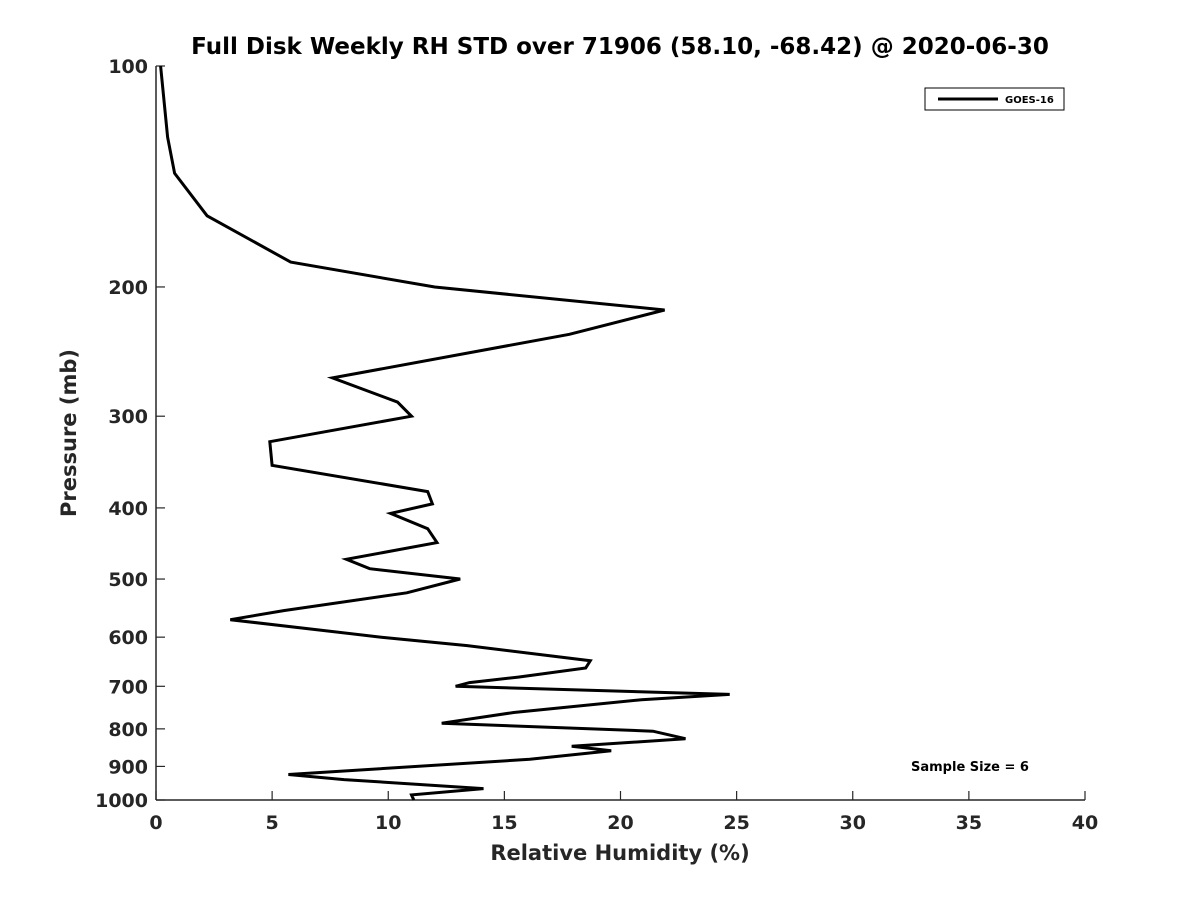 Image resolution: width=1200 pixels, height=900 pixels. What do you see at coordinates (969, 823) in the screenshot?
I see `x-tick-label: 35` at bounding box center [969, 823].